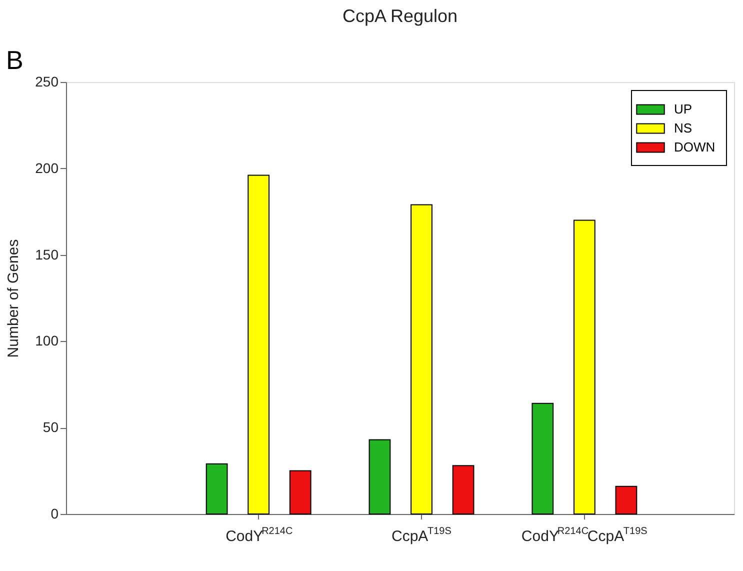  Describe the element at coordinates (400, 16) in the screenshot. I see `chart-title: CcpA Regulon` at that location.